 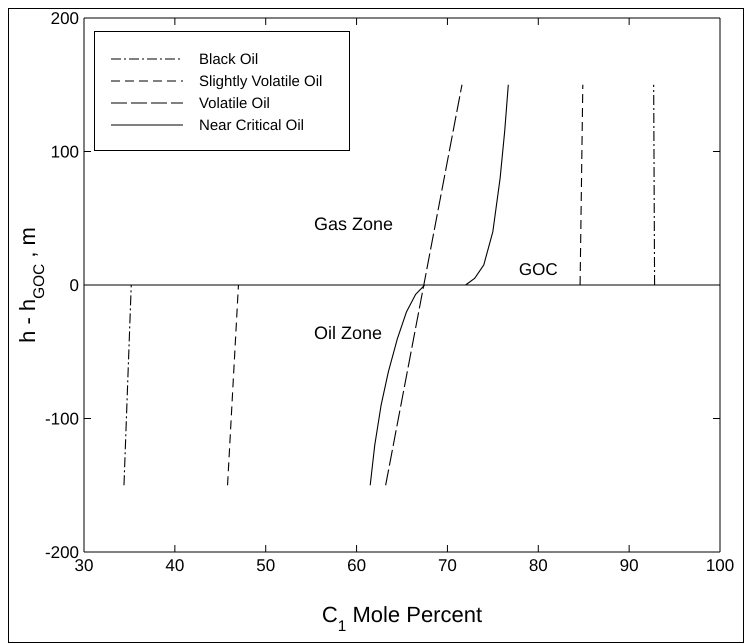 I want to click on annotation: Oil Zone, so click(x=348, y=333).